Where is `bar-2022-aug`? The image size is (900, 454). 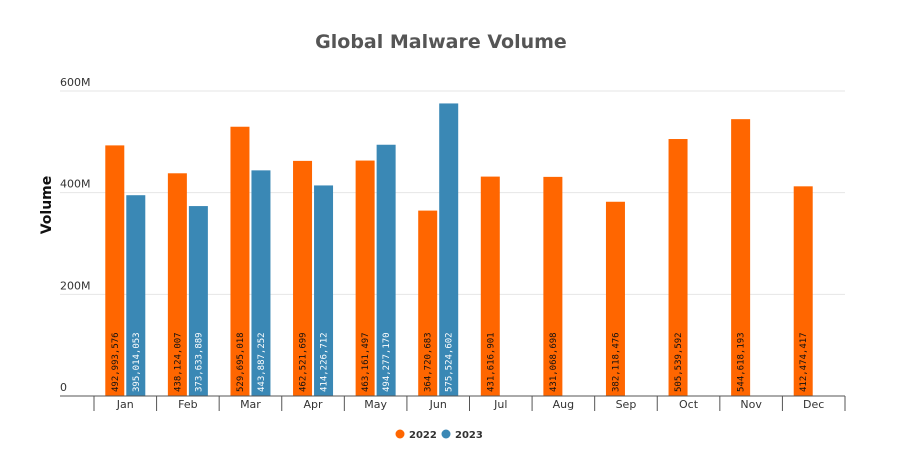 bar-2022-aug is located at coordinates (553, 286).